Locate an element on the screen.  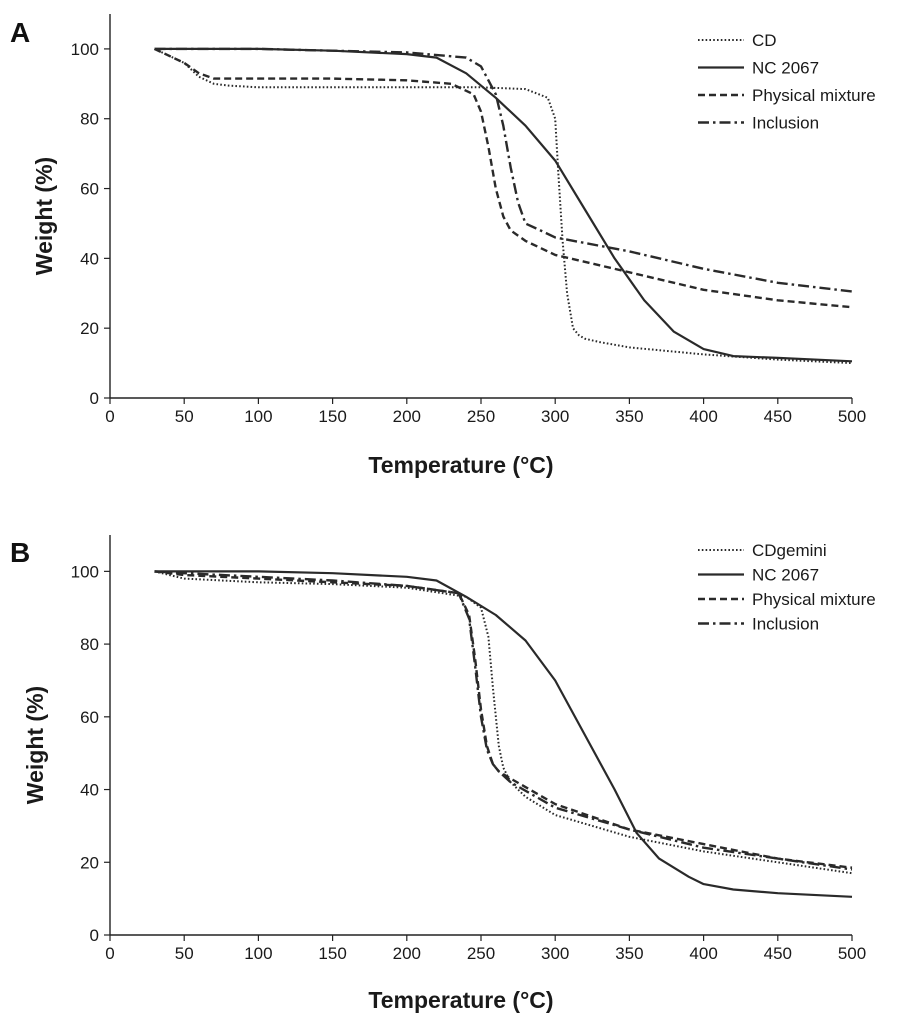
panel-label: B is located at coordinates (20, 552).